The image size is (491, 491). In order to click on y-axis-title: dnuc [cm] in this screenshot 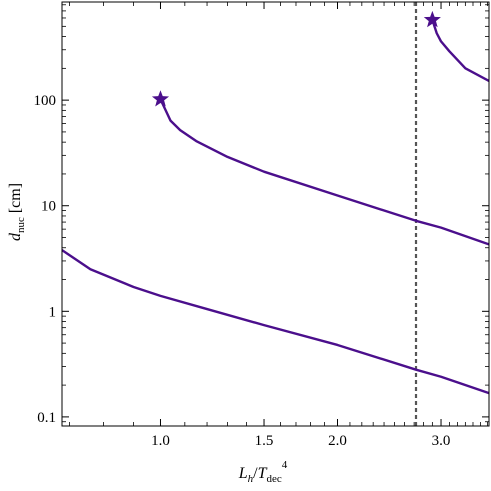, I will do `click(17, 212)`.